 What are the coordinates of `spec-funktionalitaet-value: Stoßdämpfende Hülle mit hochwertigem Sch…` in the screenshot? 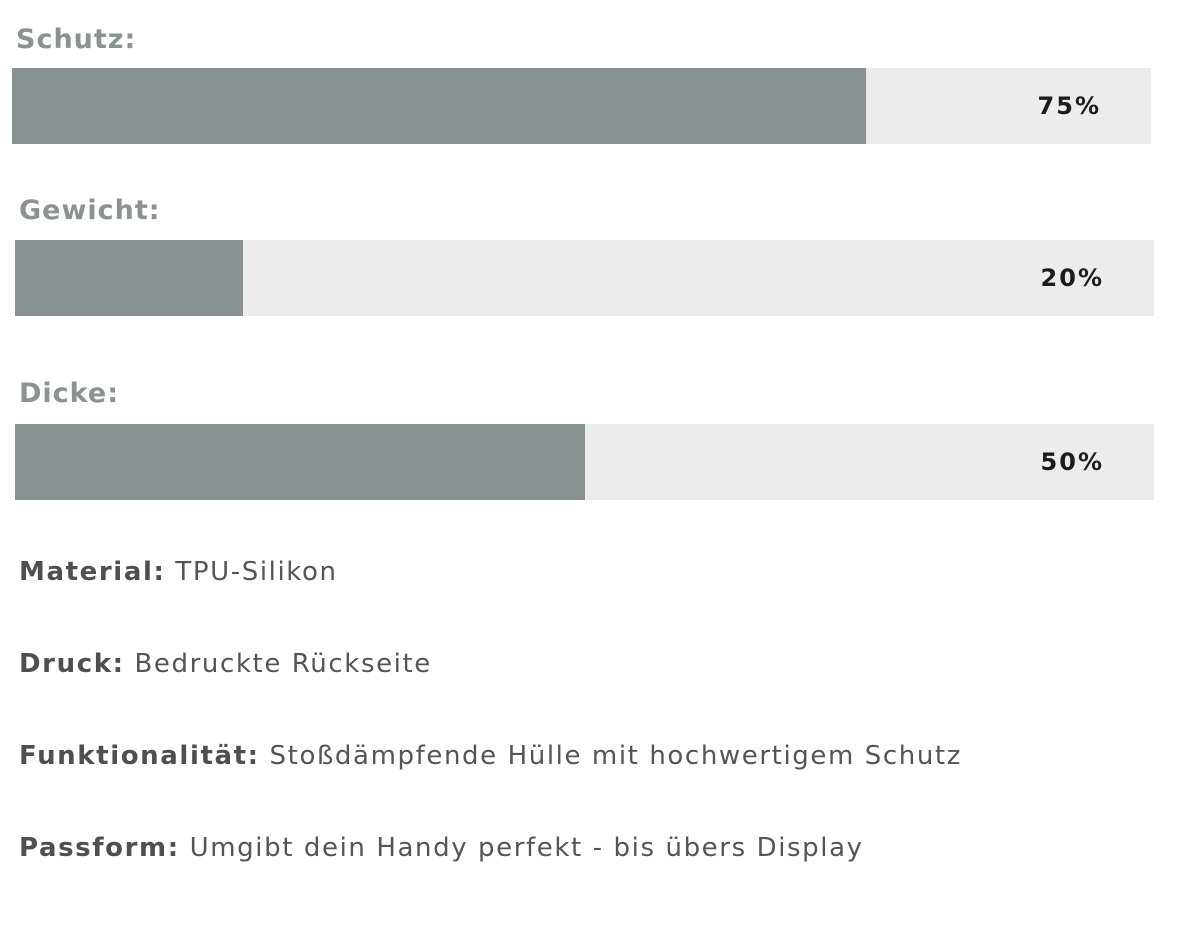 It's located at (615, 756).